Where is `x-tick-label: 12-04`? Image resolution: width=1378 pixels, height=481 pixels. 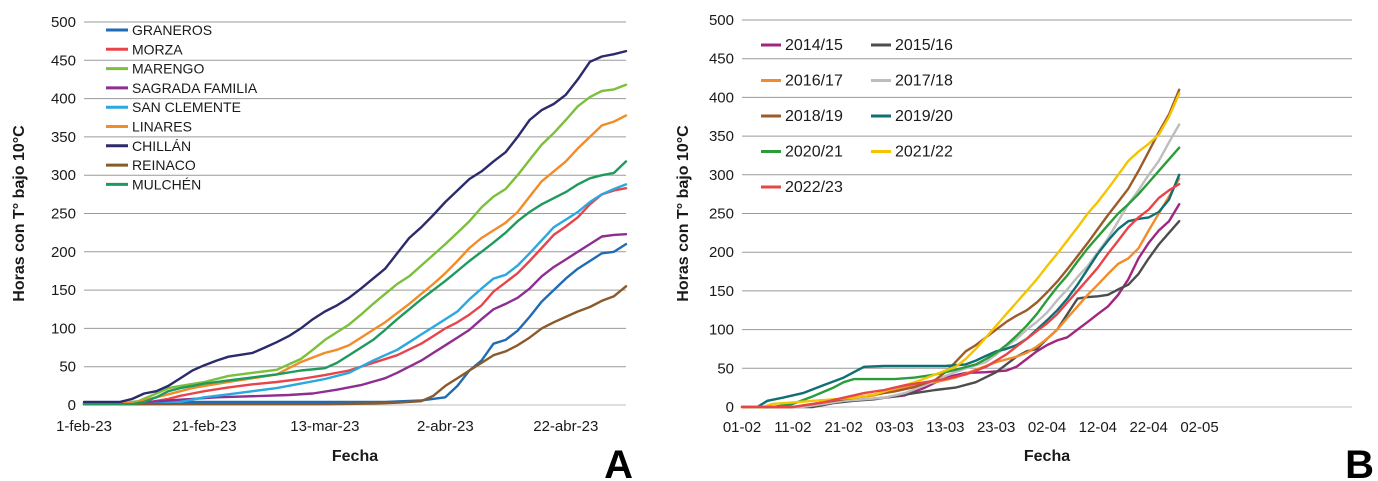
x-tick-label: 12-04 is located at coordinates (1098, 427).